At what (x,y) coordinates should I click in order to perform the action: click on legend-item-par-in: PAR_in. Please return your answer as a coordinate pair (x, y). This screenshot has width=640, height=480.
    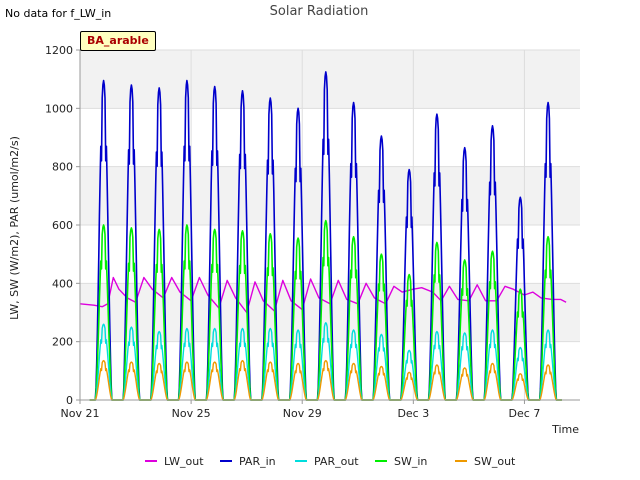
    Looking at the image, I should click on (248, 461).